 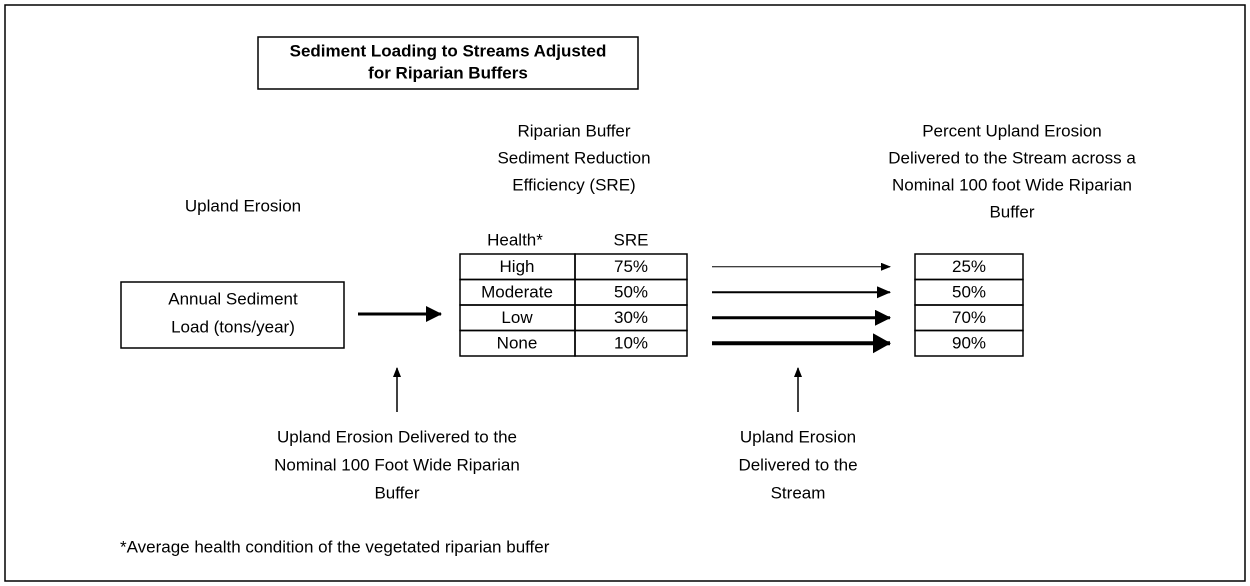 I want to click on table-cell, so click(x=631, y=343).